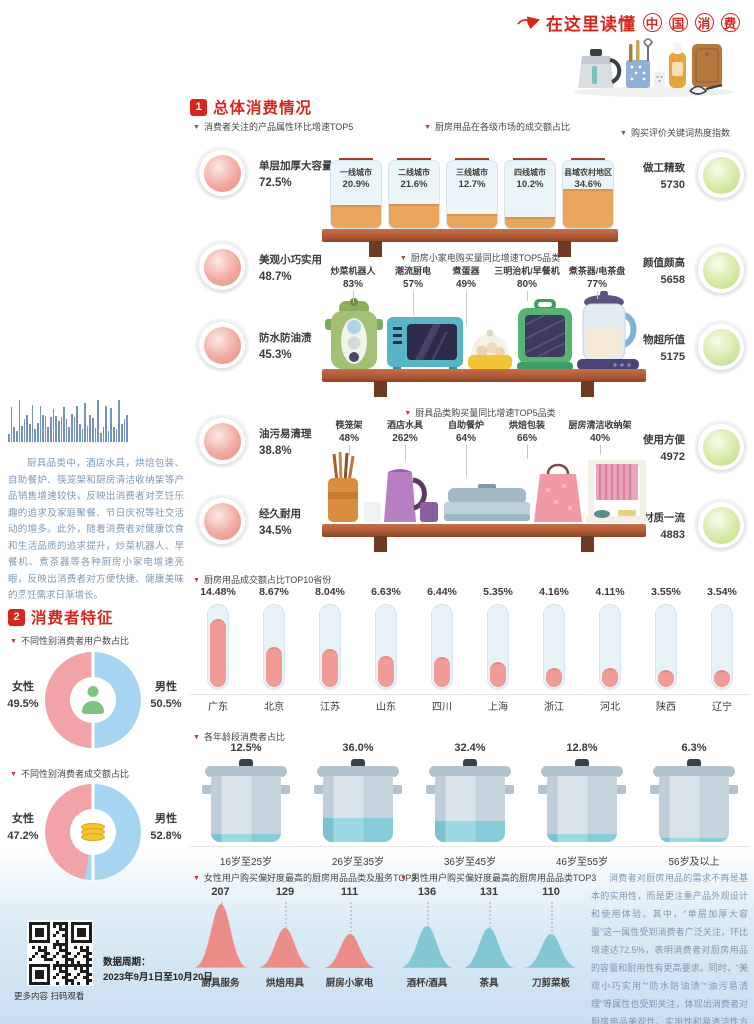  I want to click on market-tier-chart-label: 厨房用品在各级市场的成交额占比, so click(497, 126).